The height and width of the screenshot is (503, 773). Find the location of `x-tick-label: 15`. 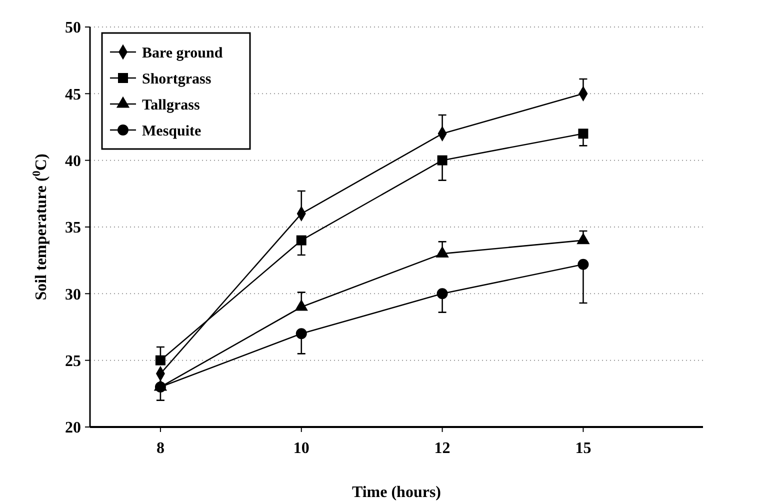

x-tick-label: 15 is located at coordinates (583, 448).